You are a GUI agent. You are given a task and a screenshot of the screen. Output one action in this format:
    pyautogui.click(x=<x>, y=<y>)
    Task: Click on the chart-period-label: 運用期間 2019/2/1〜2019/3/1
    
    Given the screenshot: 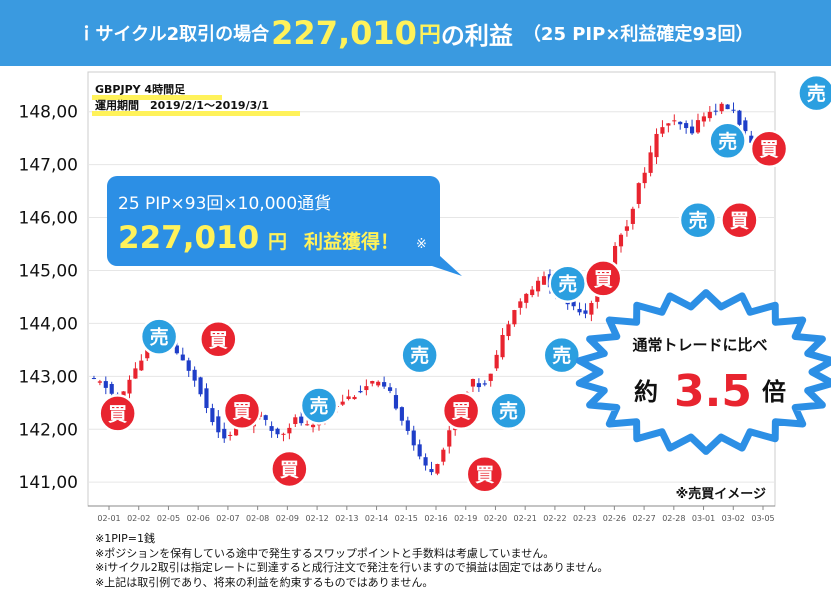 What is the action you would take?
    pyautogui.click(x=182, y=105)
    